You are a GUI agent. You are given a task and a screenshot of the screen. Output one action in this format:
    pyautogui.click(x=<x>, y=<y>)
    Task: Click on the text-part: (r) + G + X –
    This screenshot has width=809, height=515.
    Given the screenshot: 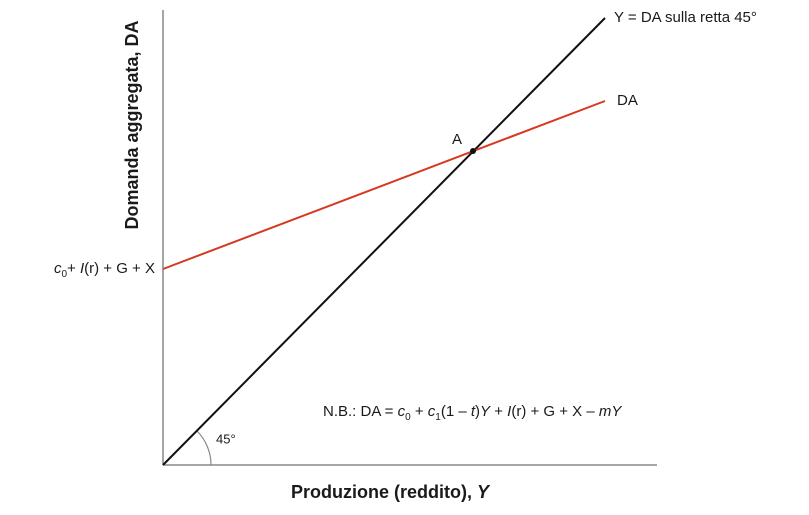 What is the action you would take?
    pyautogui.click(x=555, y=411)
    